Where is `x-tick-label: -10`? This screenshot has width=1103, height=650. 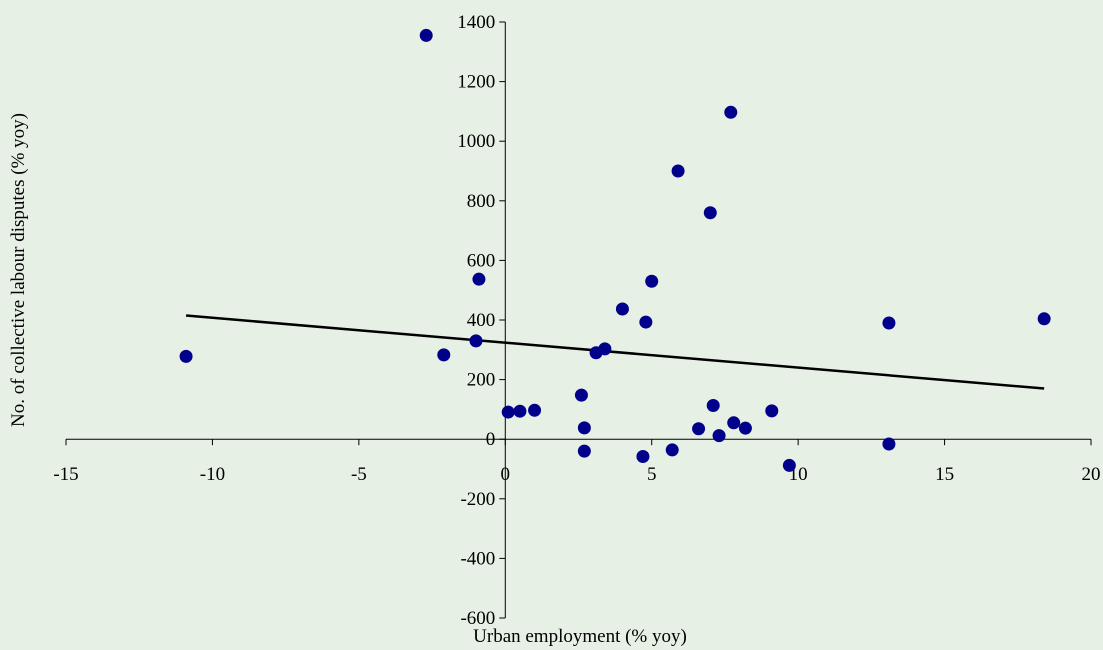
x-tick-label: -10 is located at coordinates (212, 474).